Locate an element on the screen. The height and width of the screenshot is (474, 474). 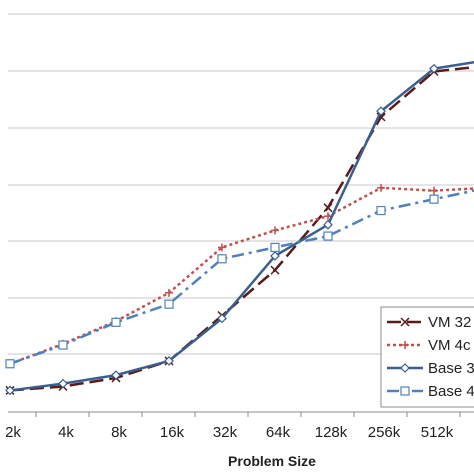
x-axis: 2k4k8k16k32k64k128k256k512k1M is located at coordinates (233, 426).